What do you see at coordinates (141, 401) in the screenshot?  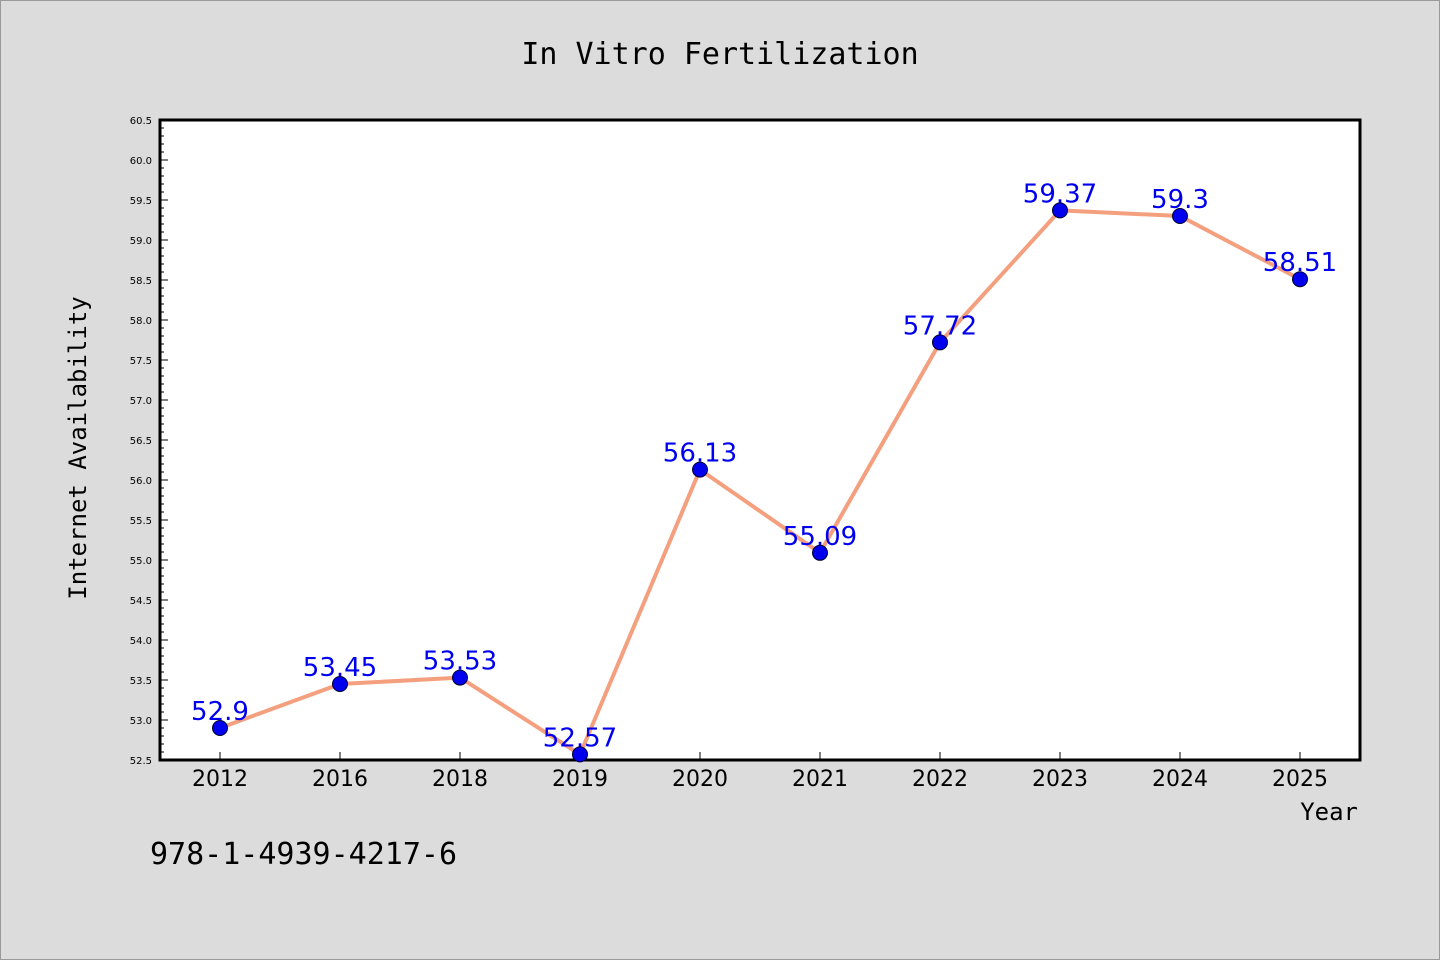 I see `y-tick-label: 57.0` at bounding box center [141, 401].